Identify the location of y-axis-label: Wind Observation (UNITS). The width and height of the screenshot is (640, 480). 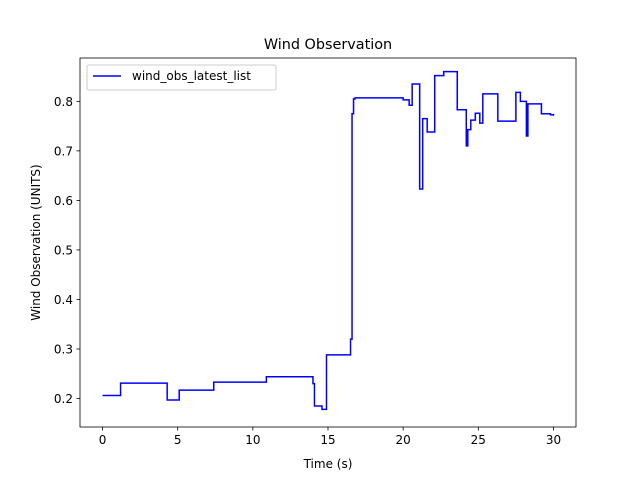
(36, 242).